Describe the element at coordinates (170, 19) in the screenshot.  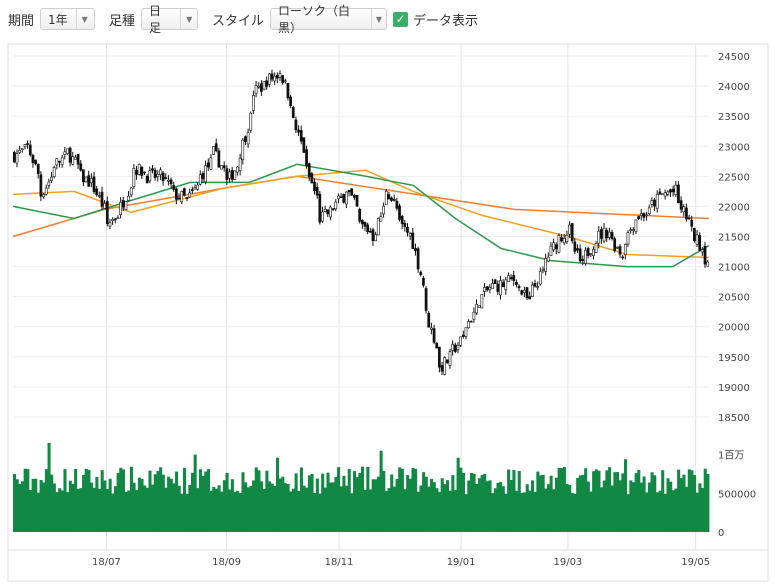
I see `interval-select: 日足 ▼` at that location.